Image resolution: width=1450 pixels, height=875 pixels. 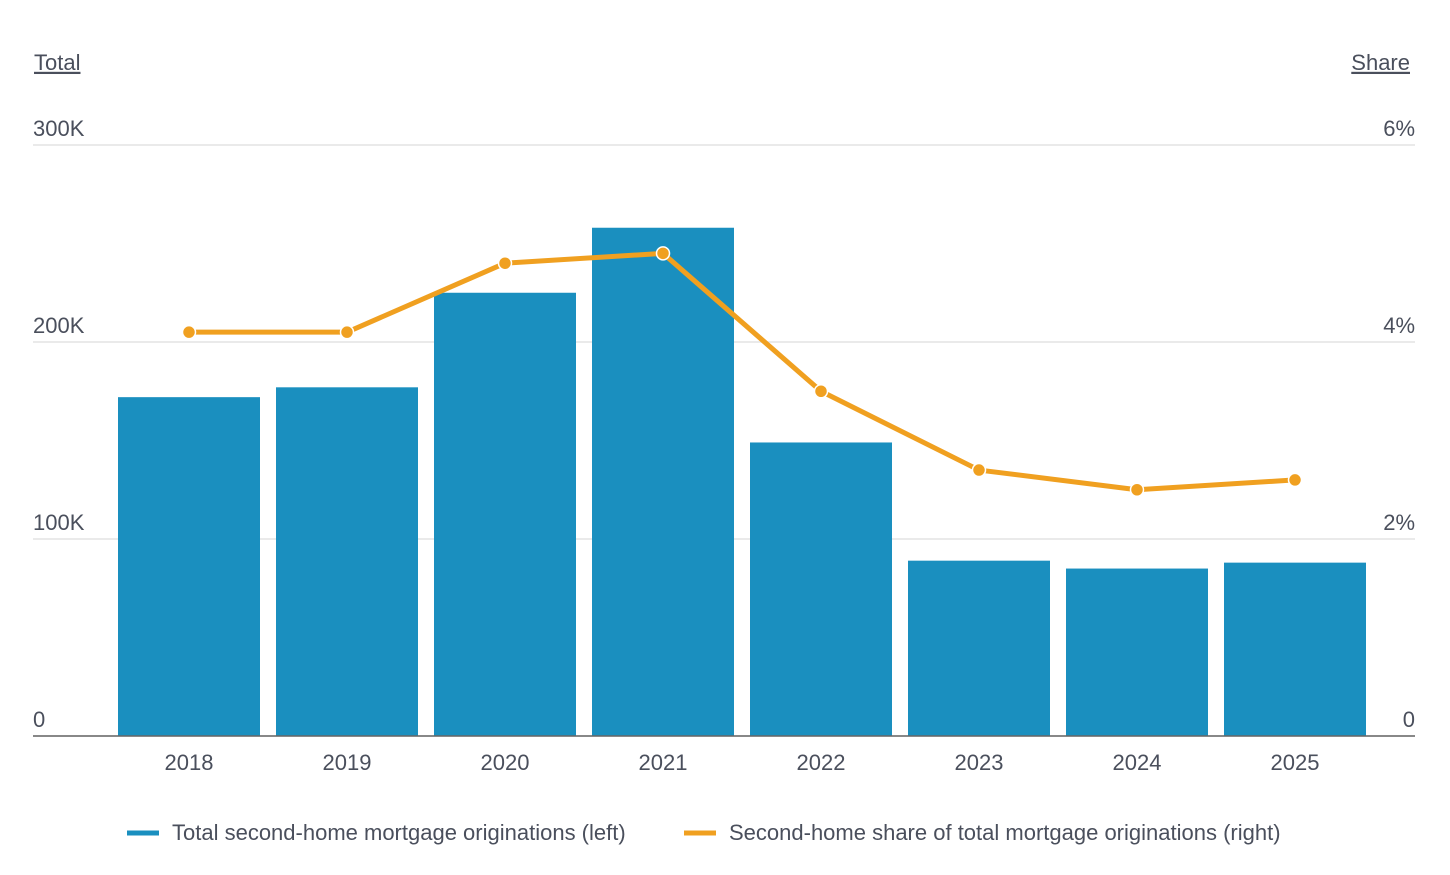 What do you see at coordinates (39, 719) in the screenshot?
I see `y-tick-label: 0` at bounding box center [39, 719].